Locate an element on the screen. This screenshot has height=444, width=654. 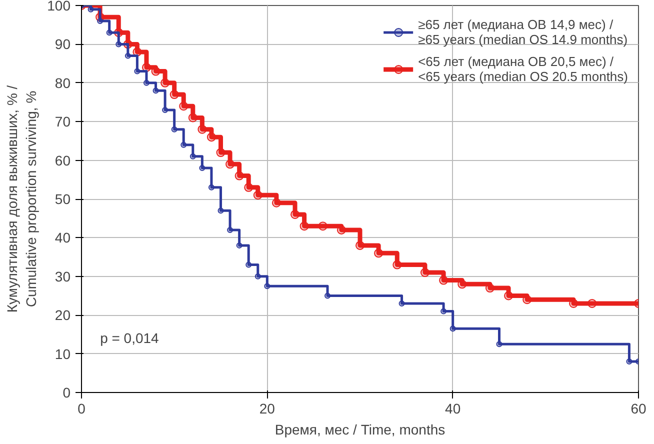
x-tick-label: 20 is located at coordinates (267, 408).